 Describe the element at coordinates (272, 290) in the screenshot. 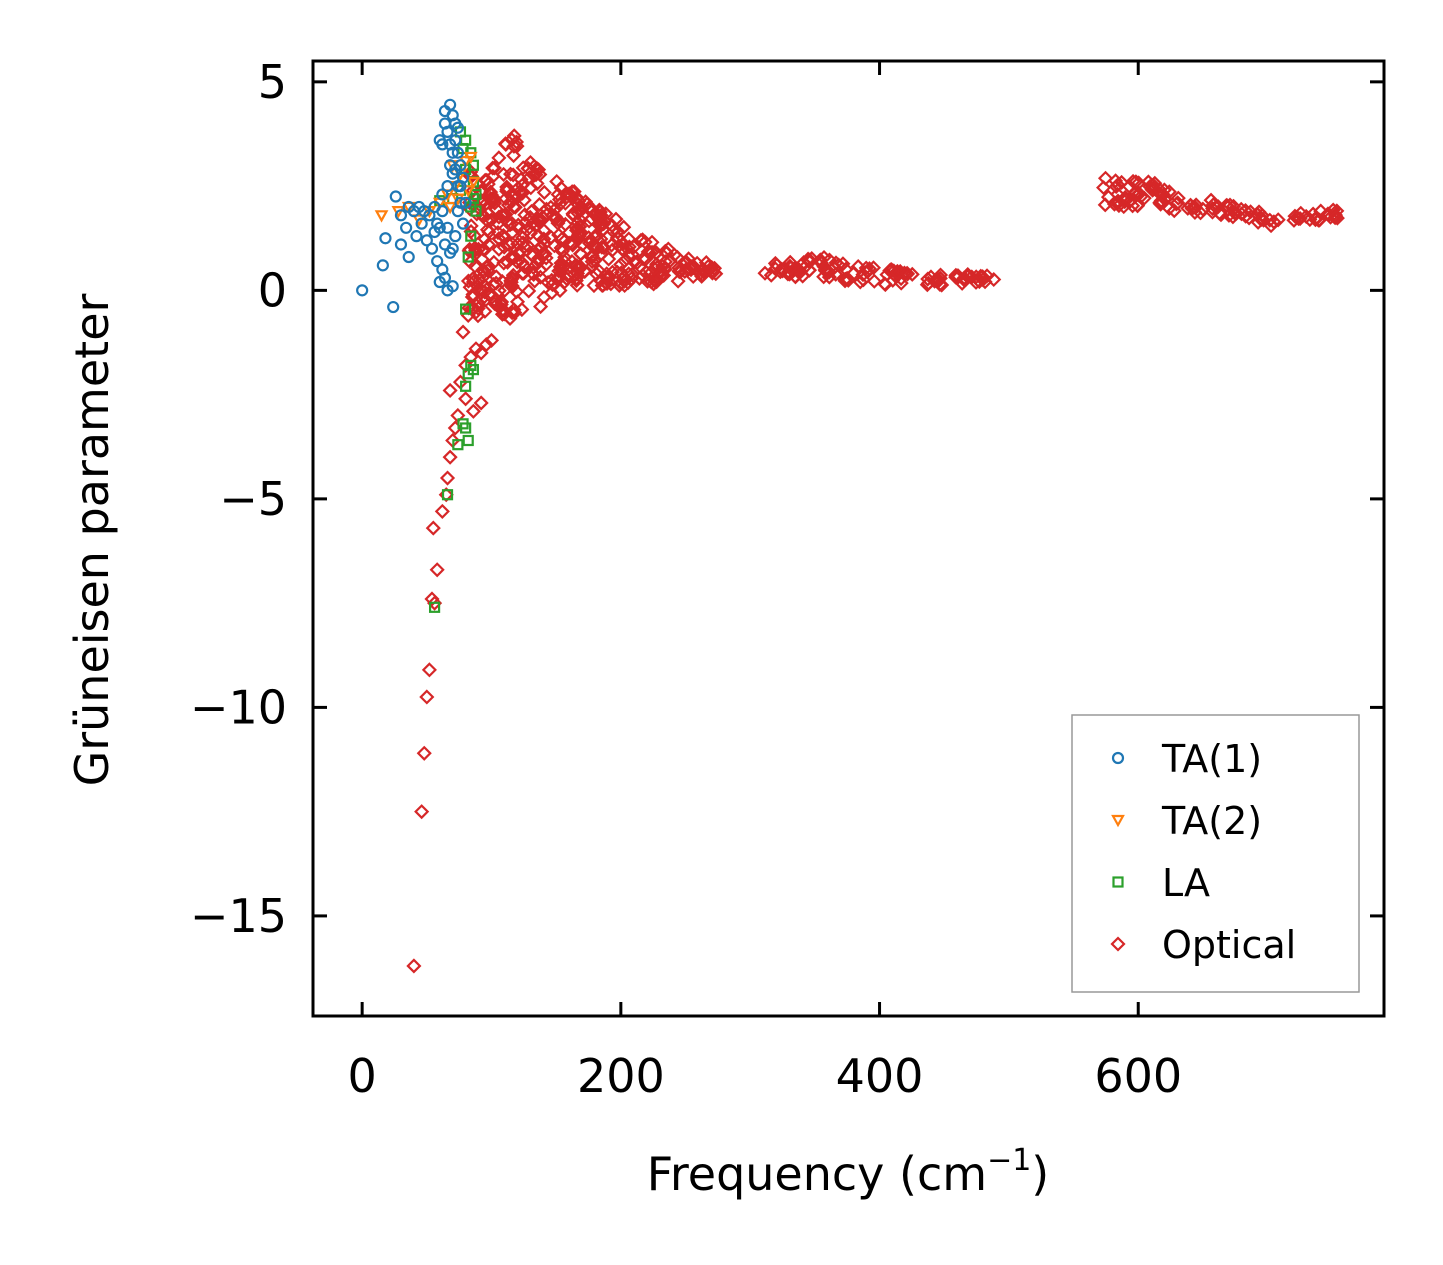

I see `y-tick-label: 0` at that location.